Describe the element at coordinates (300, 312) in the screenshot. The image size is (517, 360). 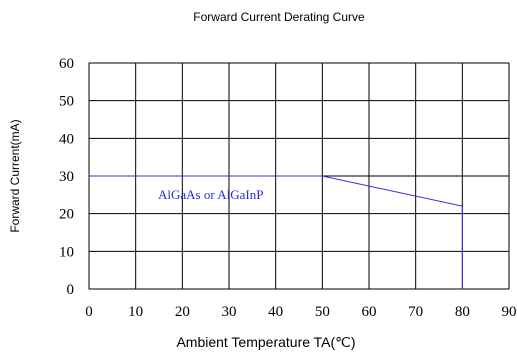
I see `x-tick-labels: 0 10 20 30 40 50 60 70 80 90` at that location.